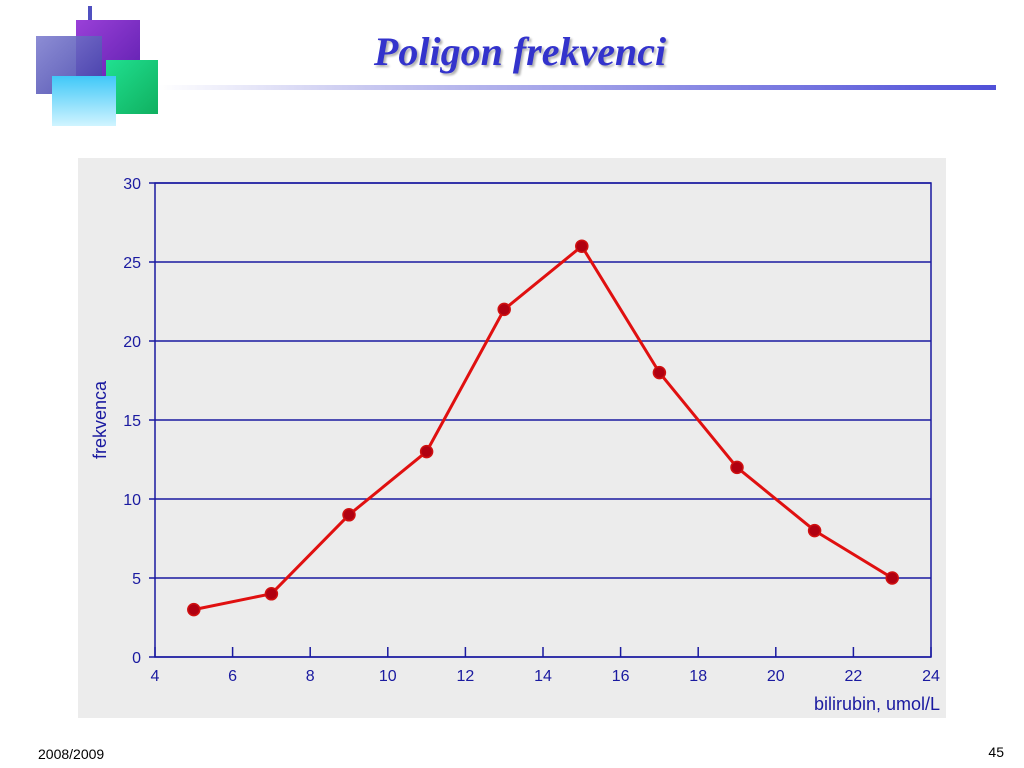 The height and width of the screenshot is (768, 1024). What do you see at coordinates (621, 676) in the screenshot?
I see `x-tick-label: 16` at bounding box center [621, 676].